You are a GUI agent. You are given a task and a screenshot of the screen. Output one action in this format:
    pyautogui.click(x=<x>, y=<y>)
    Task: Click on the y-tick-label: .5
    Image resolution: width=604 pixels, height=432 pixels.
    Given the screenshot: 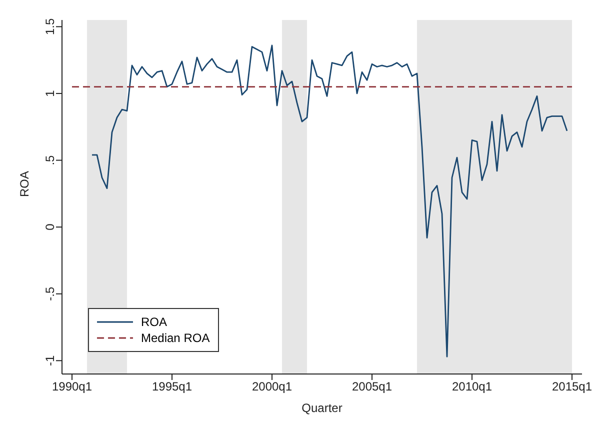 What is the action you would take?
    pyautogui.click(x=50, y=160)
    